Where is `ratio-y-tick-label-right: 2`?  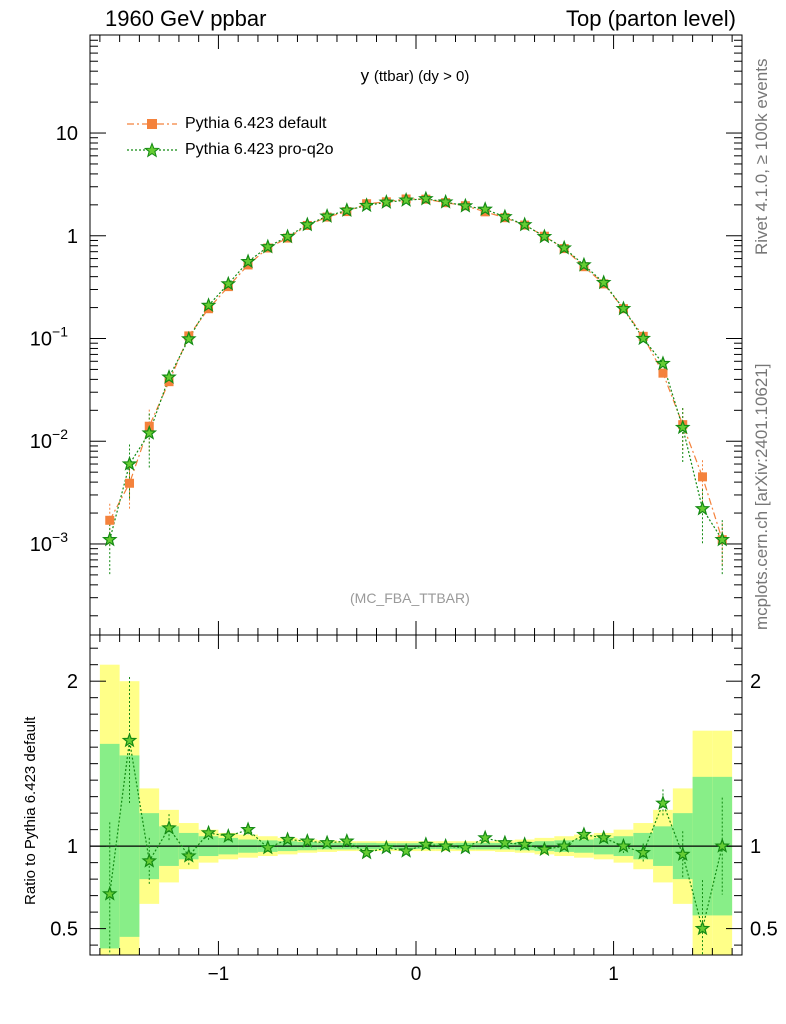
ratio-y-tick-label-right: 2 is located at coordinates (755, 682).